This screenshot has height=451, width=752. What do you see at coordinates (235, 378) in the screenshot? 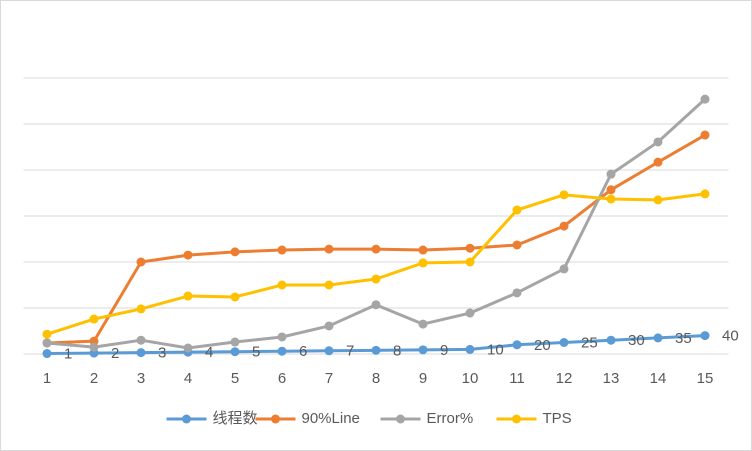
I see `x-tick-label: 5` at bounding box center [235, 378].